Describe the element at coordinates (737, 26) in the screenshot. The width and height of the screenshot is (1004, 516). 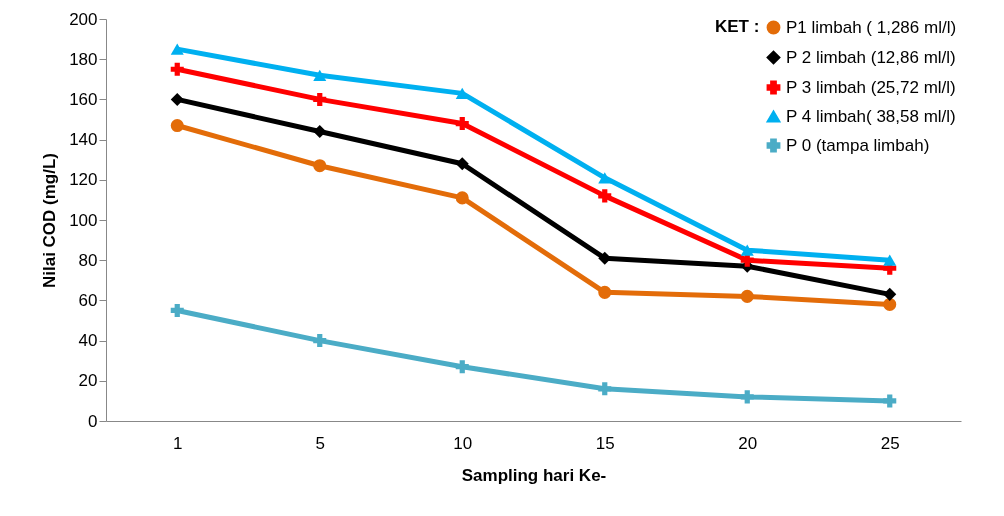
I see `legend-title: KET :` at that location.